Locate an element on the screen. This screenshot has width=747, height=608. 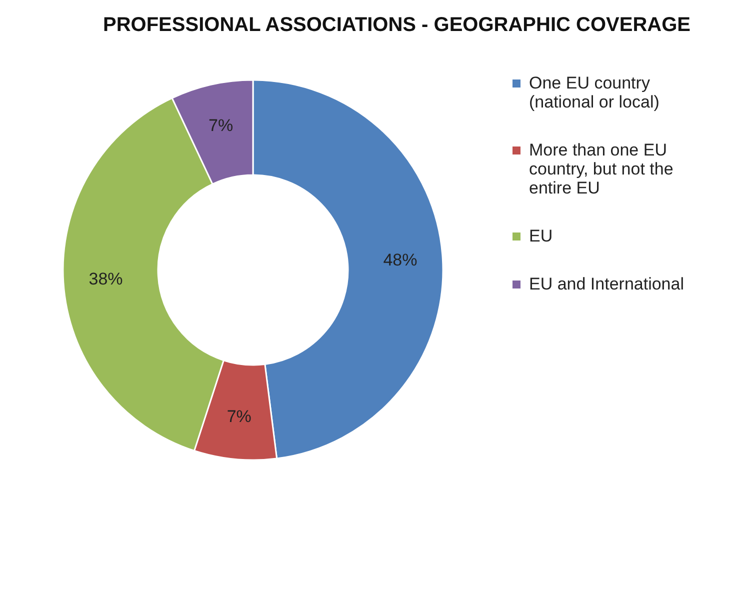
legend-label: More than one EU country, but not the entire EU is located at coordinates (601, 169).